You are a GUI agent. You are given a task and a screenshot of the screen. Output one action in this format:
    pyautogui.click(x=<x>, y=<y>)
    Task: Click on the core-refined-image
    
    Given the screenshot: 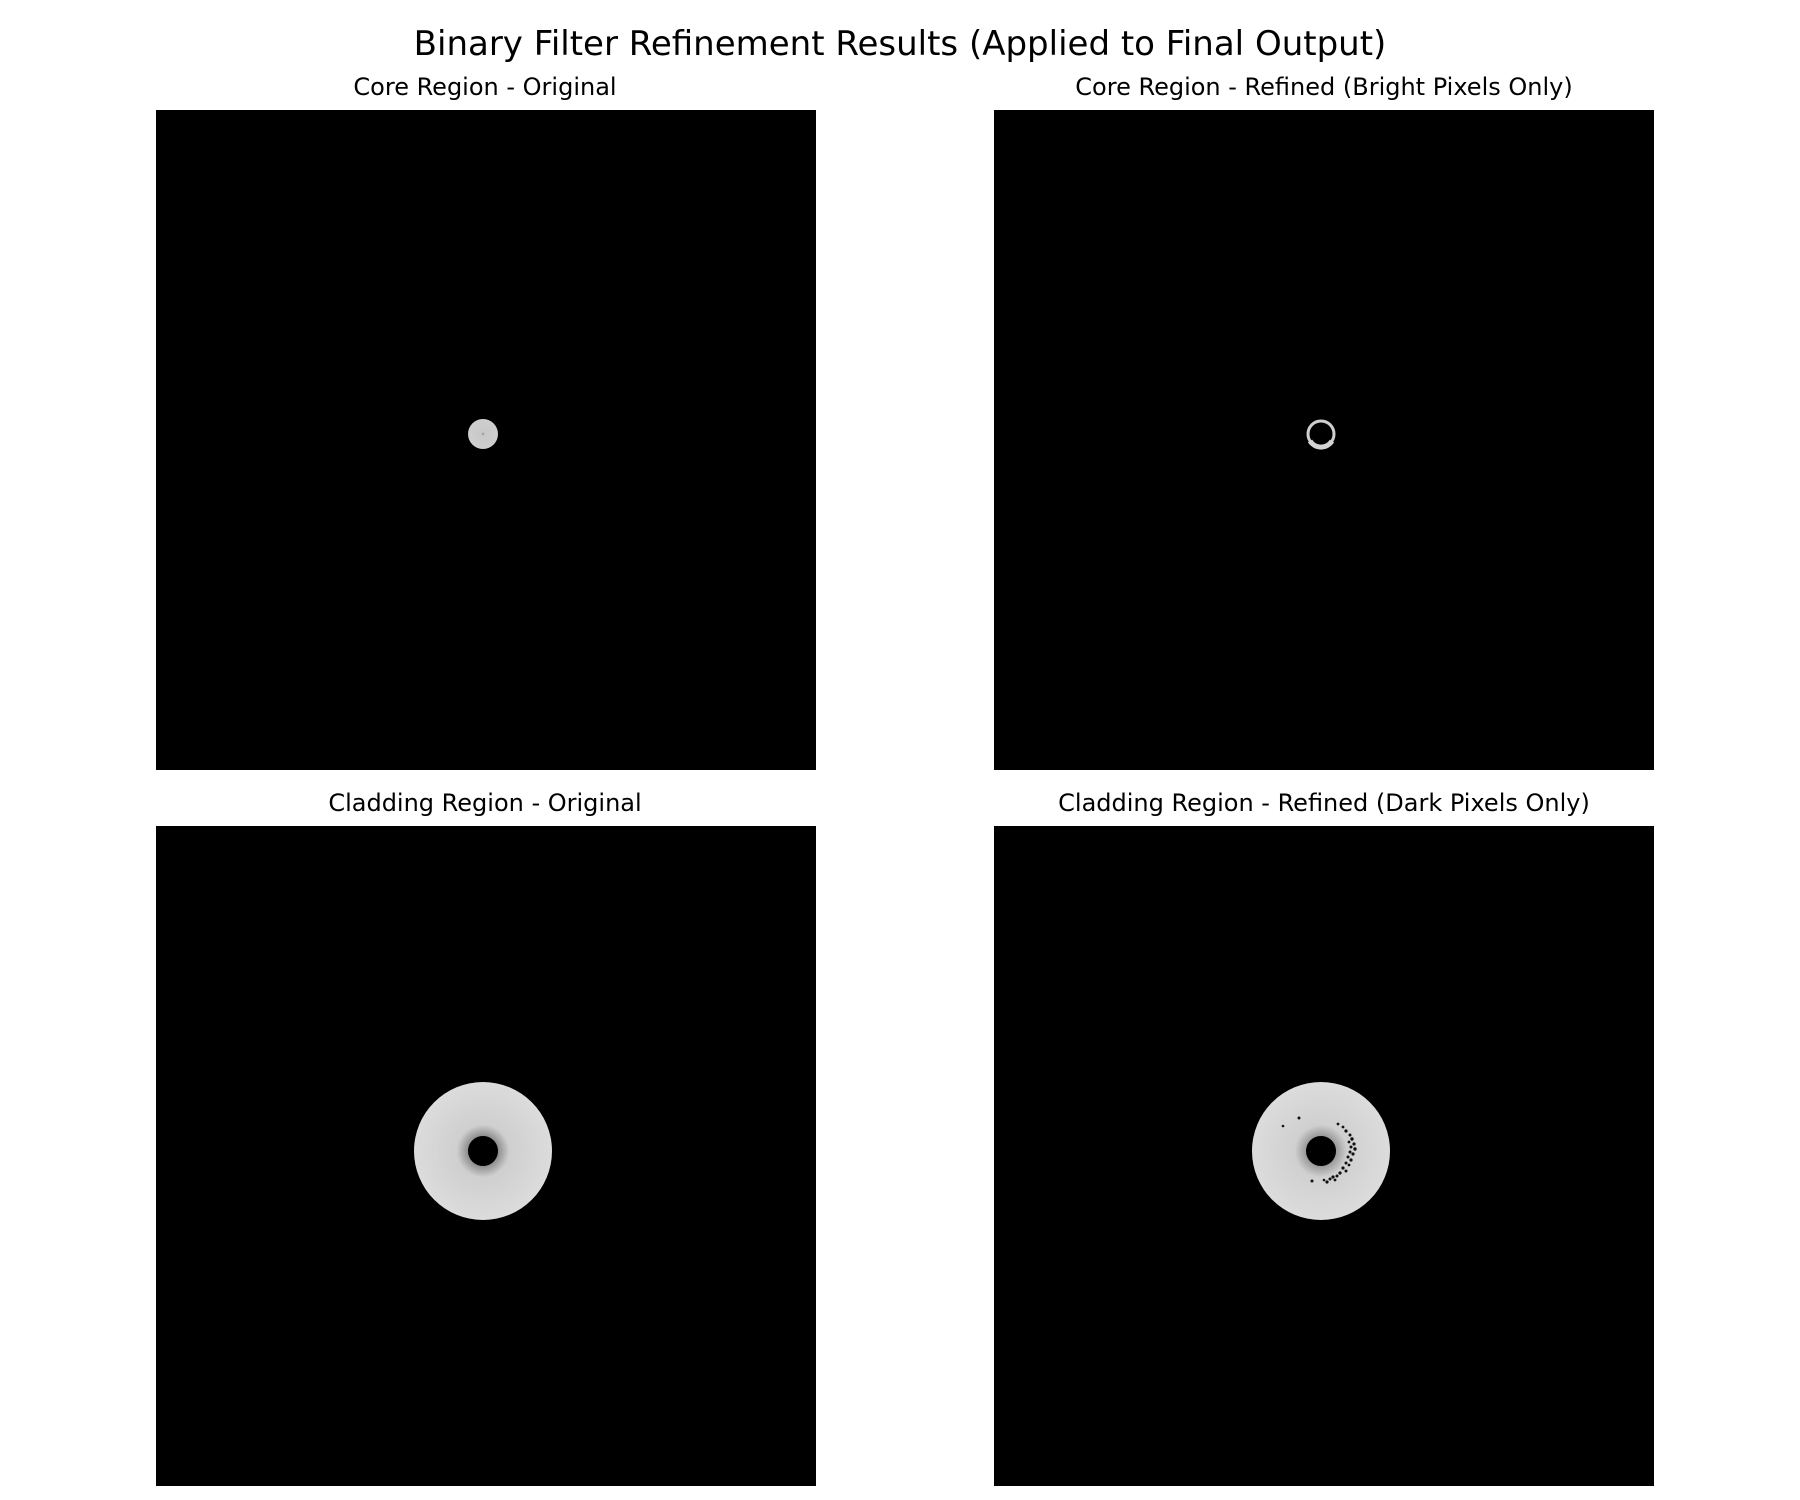 What is the action you would take?
    pyautogui.click(x=1321, y=434)
    